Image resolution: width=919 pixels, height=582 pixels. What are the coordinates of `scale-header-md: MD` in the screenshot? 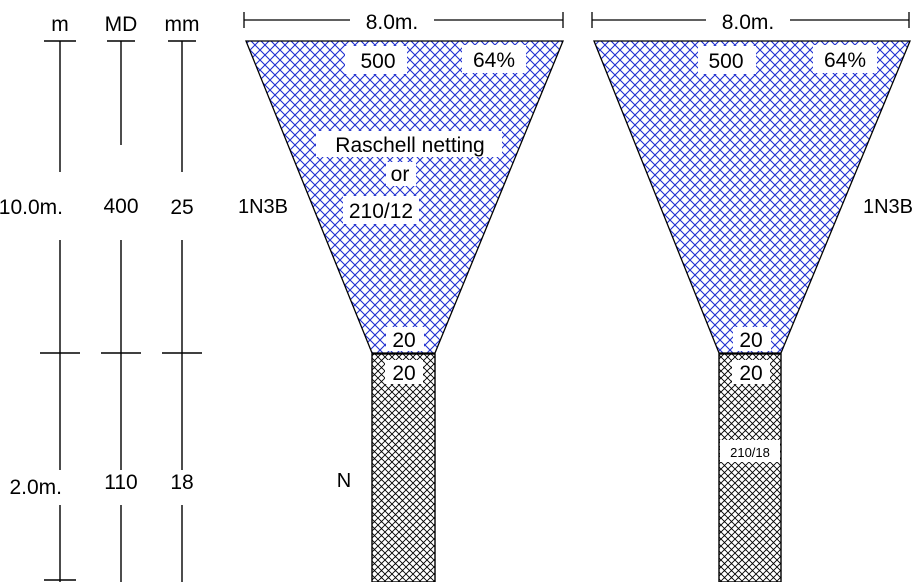 It's located at (121, 24).